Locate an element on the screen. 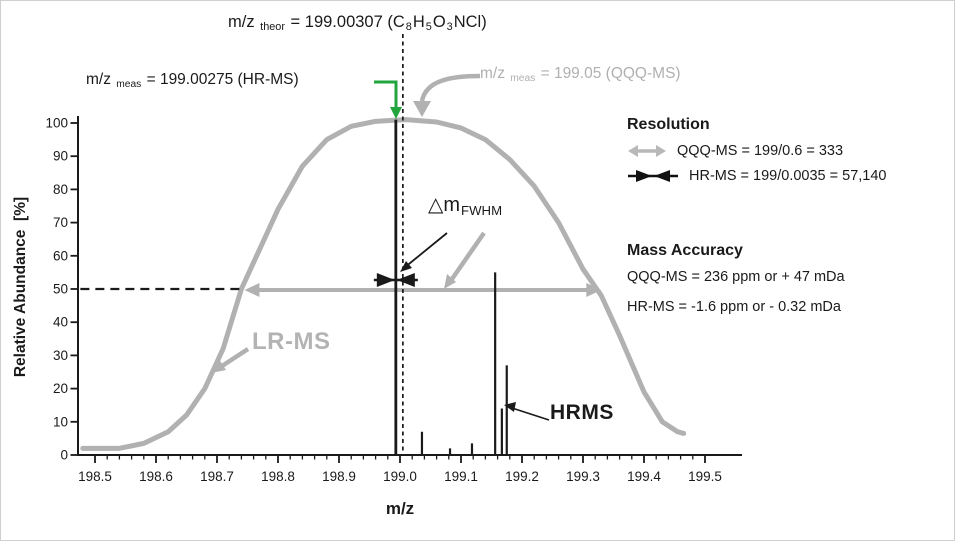  y-tick-label: 70 is located at coordinates (60, 222).